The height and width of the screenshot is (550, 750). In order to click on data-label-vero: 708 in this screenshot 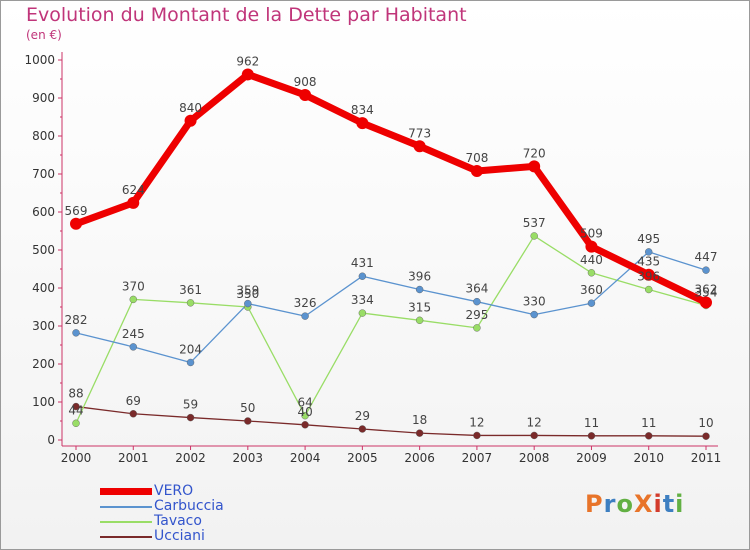, I will do `click(476, 158)`.